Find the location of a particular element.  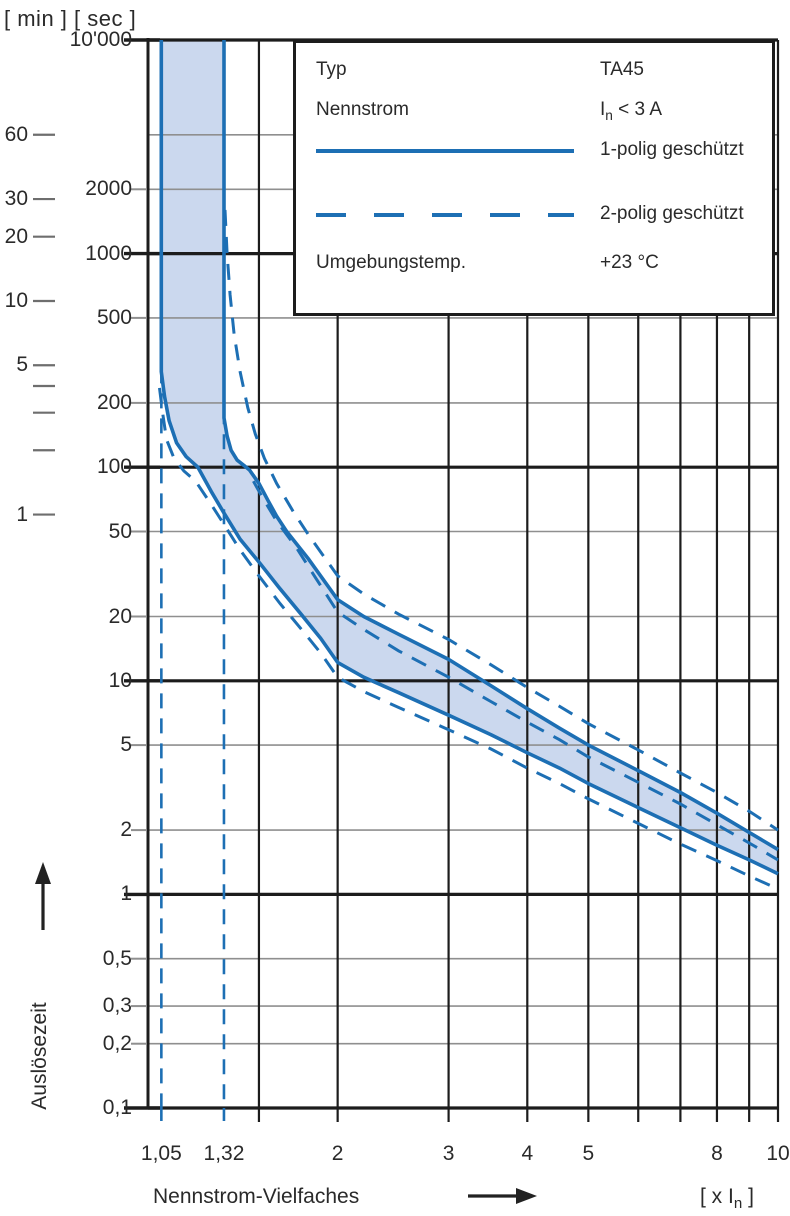

x-tick-label-8: 8 is located at coordinates (717, 1153).